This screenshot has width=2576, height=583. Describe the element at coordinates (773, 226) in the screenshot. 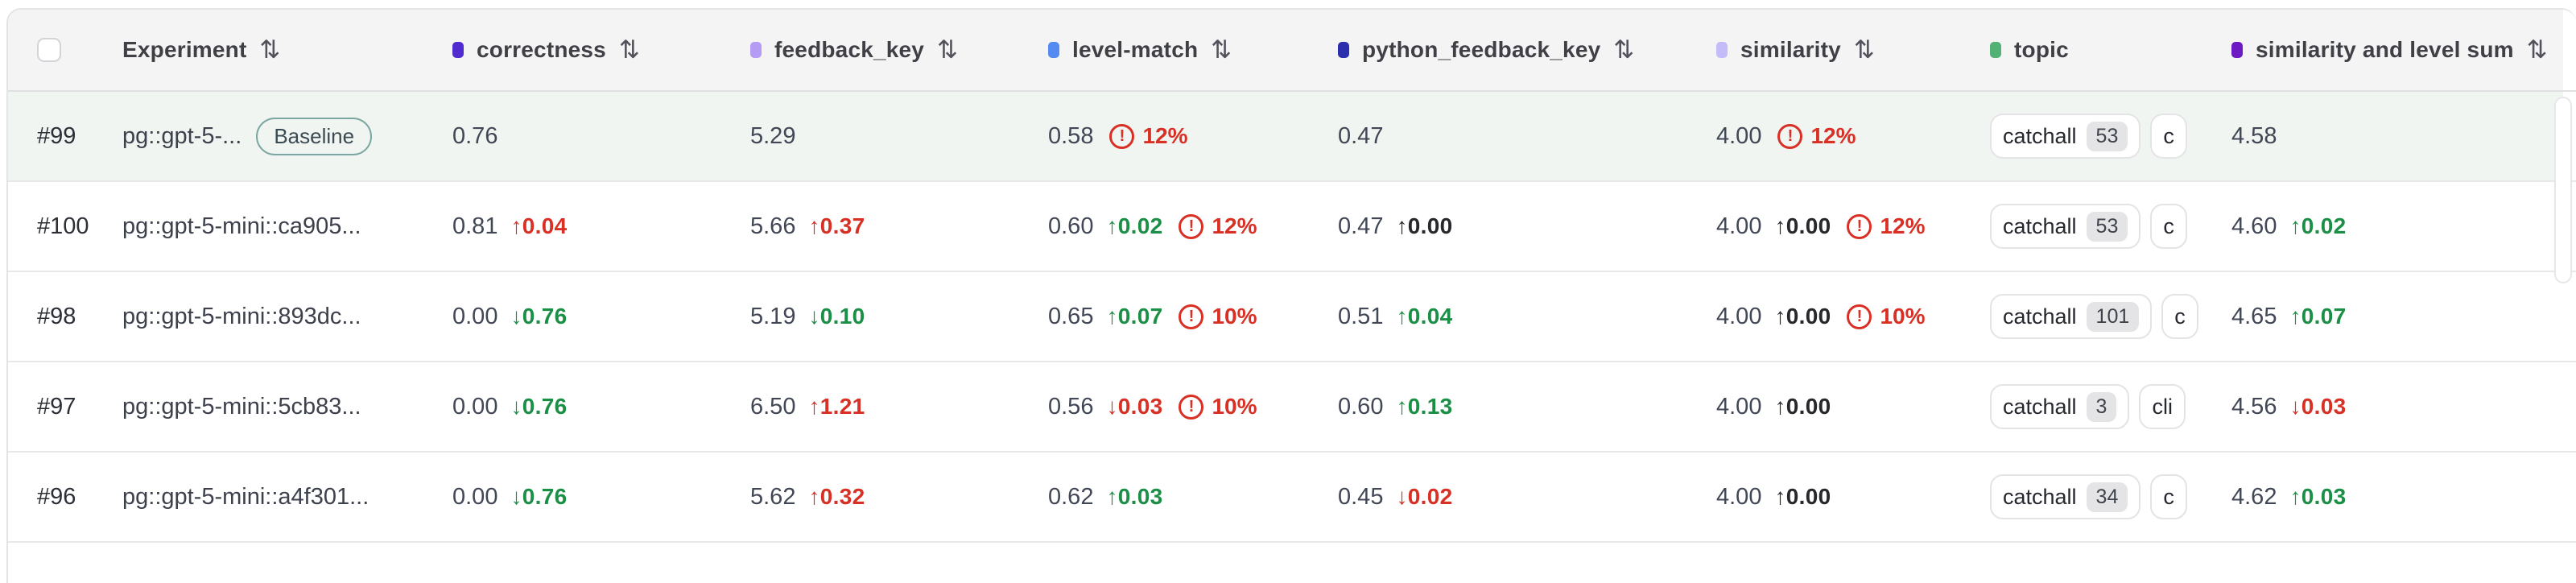

I see `metric-value: 5.66` at that location.